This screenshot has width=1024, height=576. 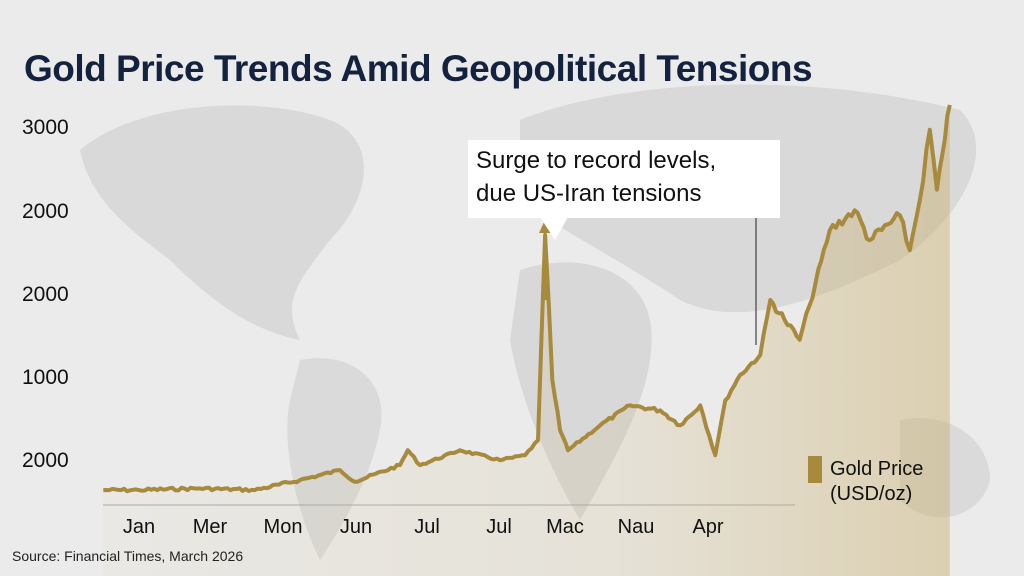 What do you see at coordinates (545, 226) in the screenshot?
I see `annotation-arrowhead` at bounding box center [545, 226].